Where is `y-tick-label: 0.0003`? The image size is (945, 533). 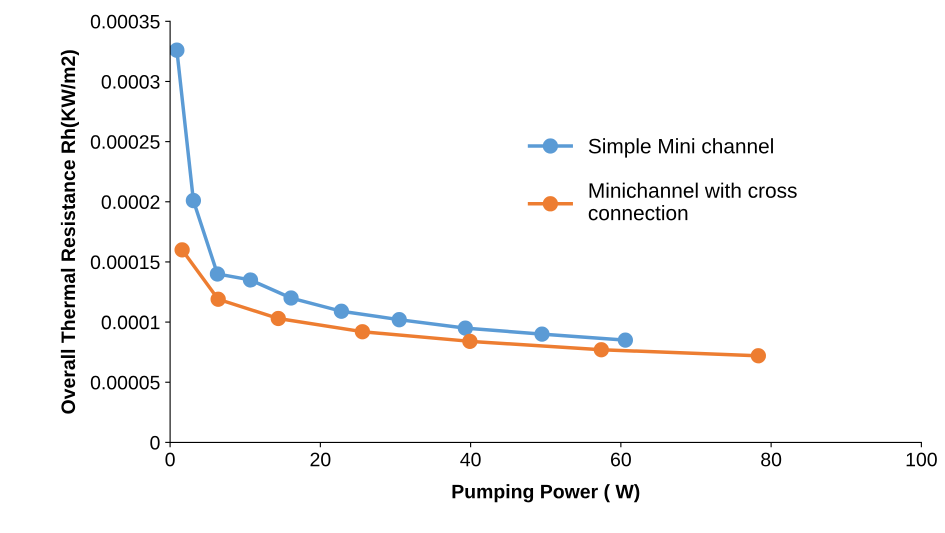 y-tick-label: 0.0003 is located at coordinates (131, 81).